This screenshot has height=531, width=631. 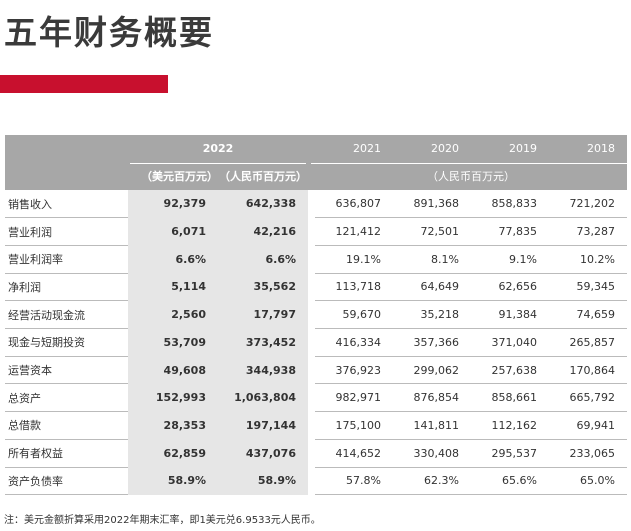 I want to click on cell-value: 10.2%, so click(x=597, y=259).